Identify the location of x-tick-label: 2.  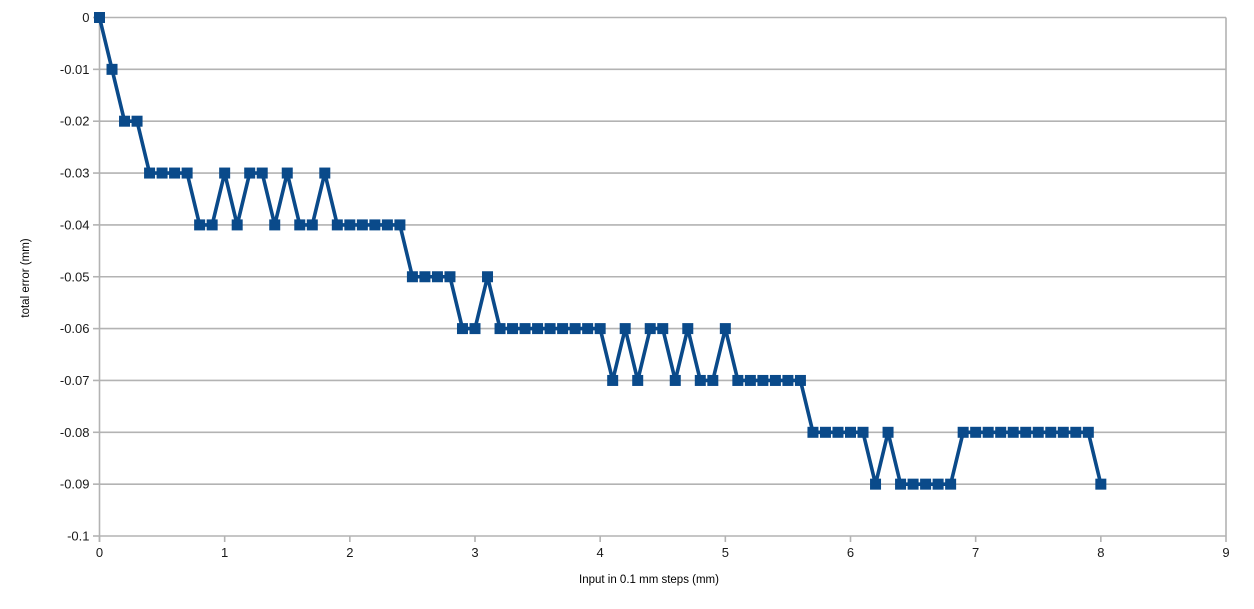
(349, 552).